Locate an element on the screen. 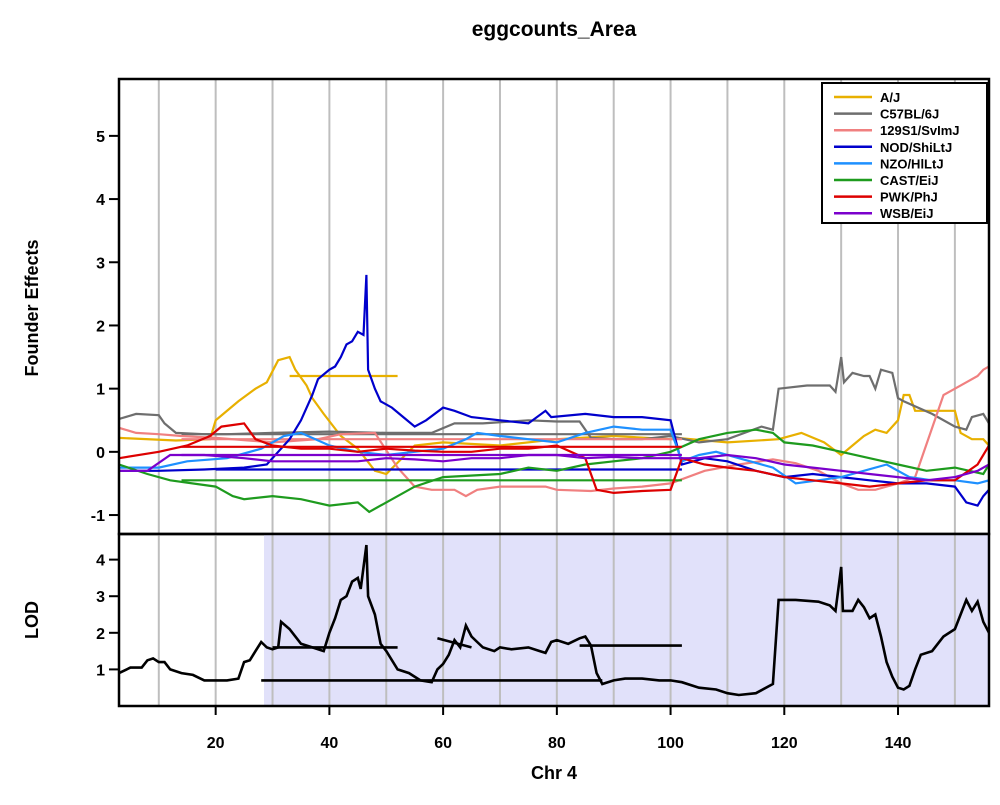 This screenshot has height=805, width=1000. legend-box is located at coordinates (904, 153).